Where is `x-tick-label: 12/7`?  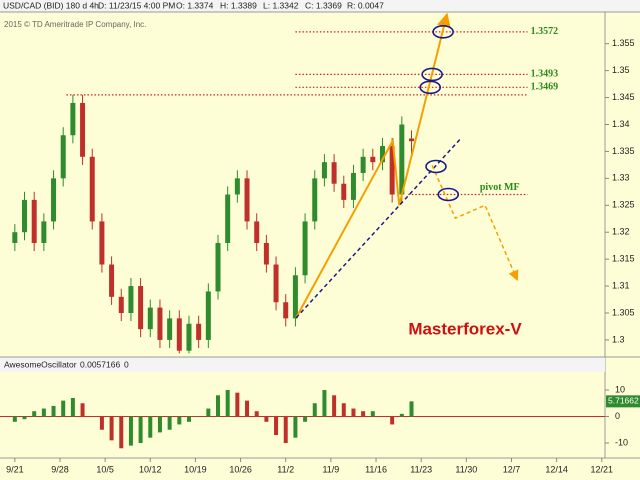 x-tick-label: 12/7 is located at coordinates (512, 469).